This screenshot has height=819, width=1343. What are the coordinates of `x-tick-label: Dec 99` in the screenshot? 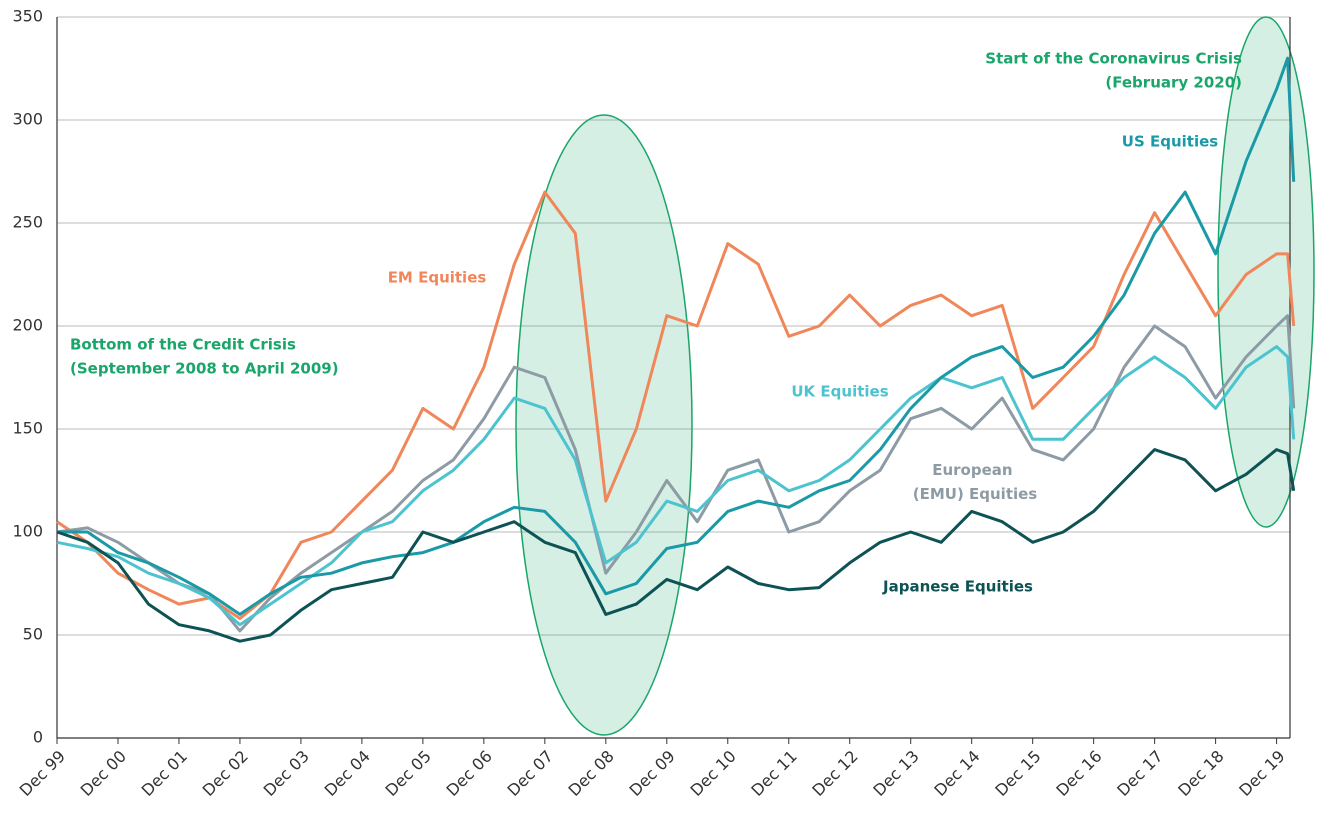 It's located at (42, 773).